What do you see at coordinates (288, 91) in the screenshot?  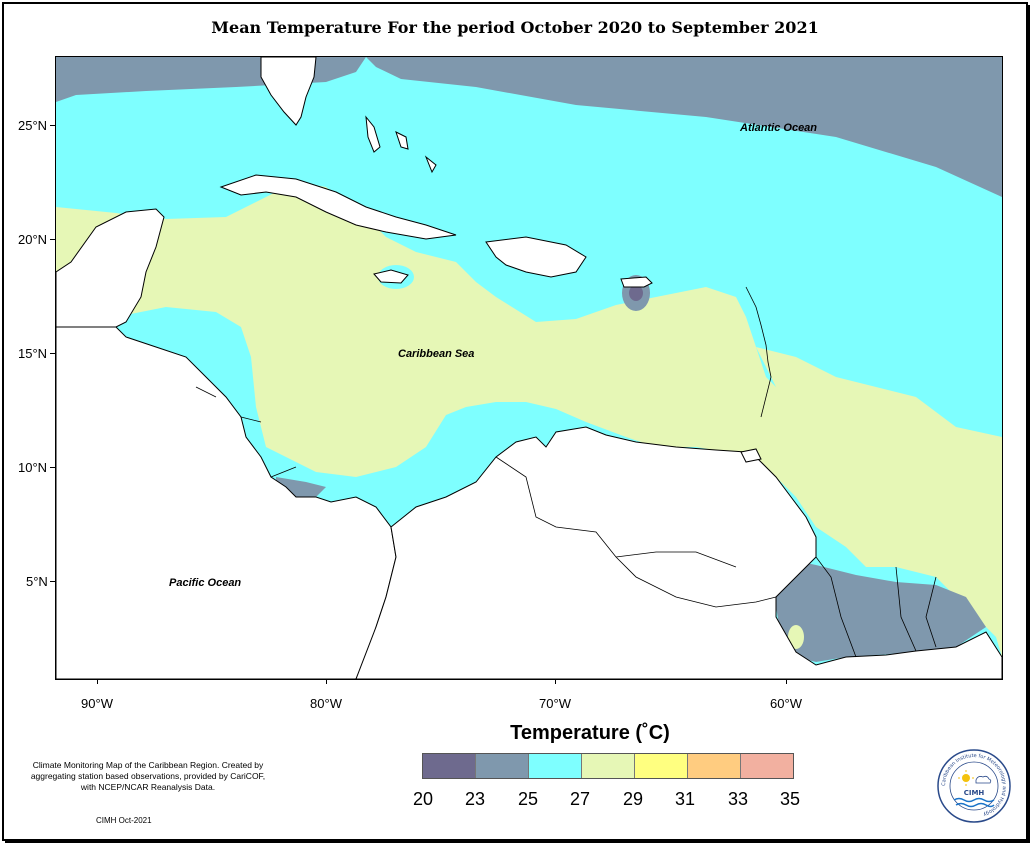 I see `land-florida` at bounding box center [288, 91].